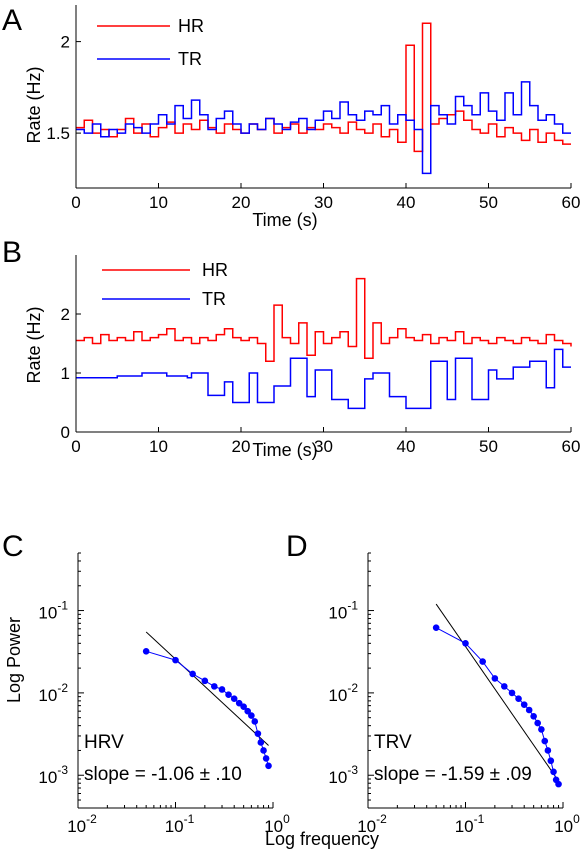 Image resolution: width=583 pixels, height=853 pixels. What do you see at coordinates (34, 344) in the screenshot?
I see `panel-b-ylabel: Rate (Hz)` at bounding box center [34, 344].